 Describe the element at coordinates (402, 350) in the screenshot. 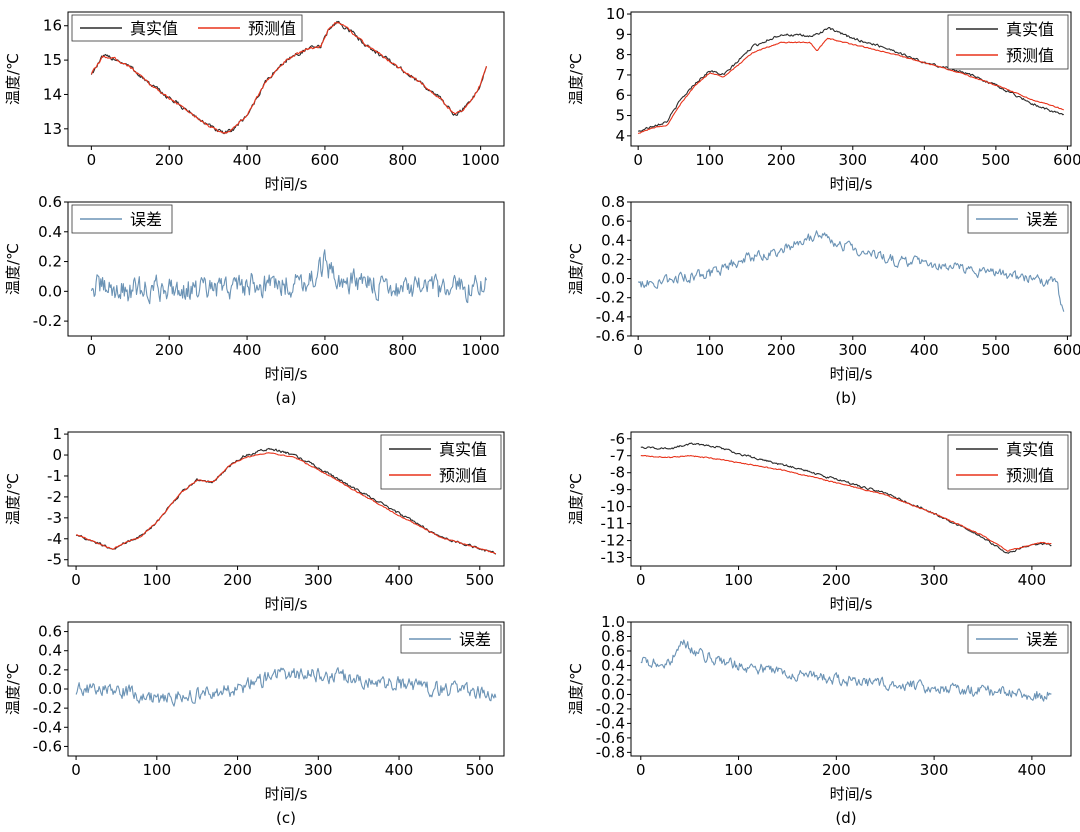

I see `x-tick-label: 800` at that location.